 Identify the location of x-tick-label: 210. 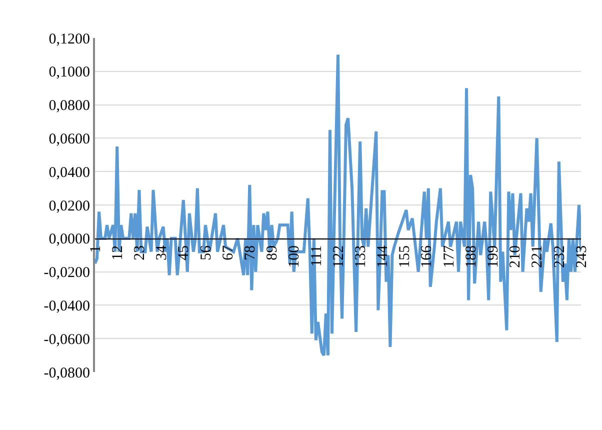
(516, 256).